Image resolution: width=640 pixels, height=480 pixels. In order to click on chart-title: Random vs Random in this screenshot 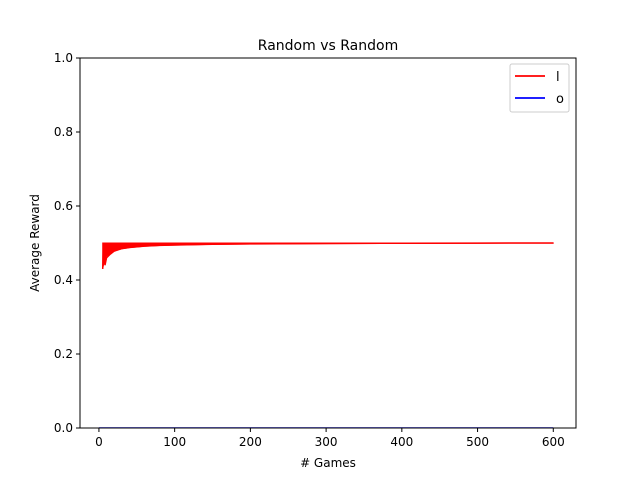, I will do `click(328, 46)`.